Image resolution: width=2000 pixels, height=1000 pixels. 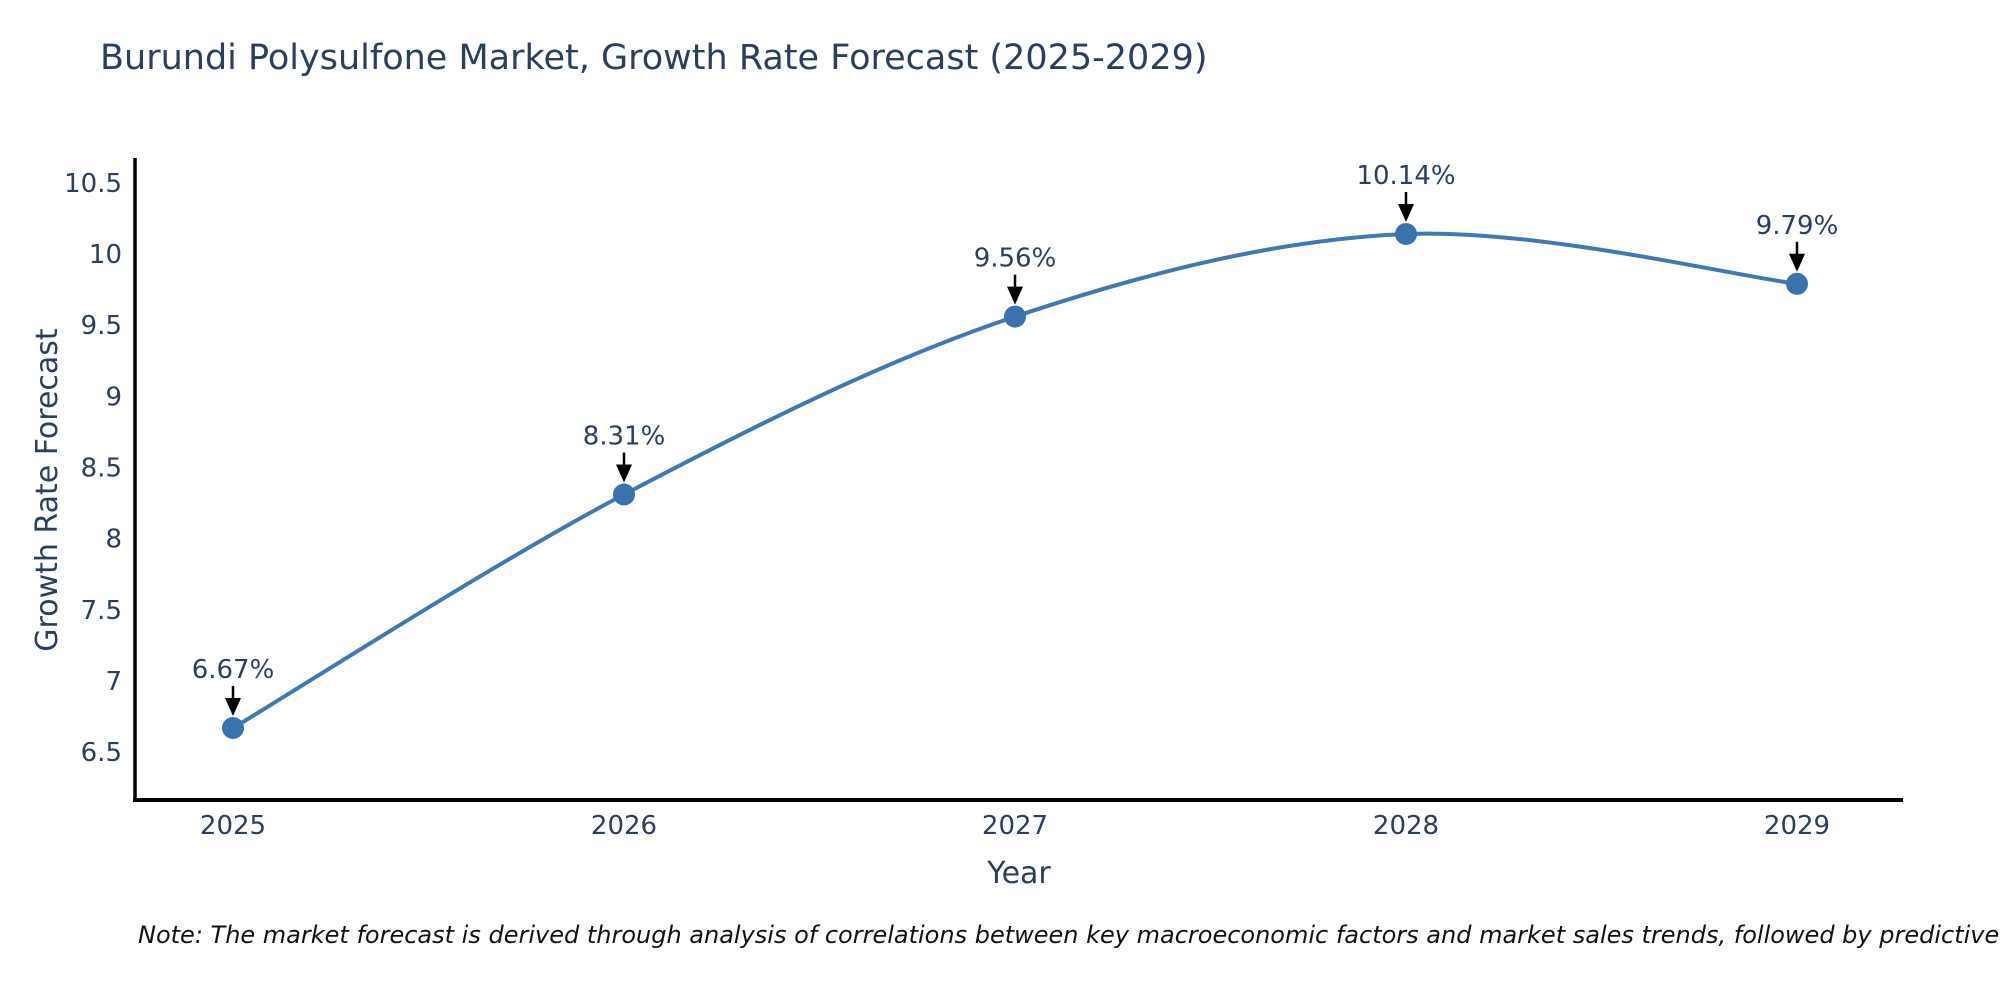 What do you see at coordinates (47, 490) in the screenshot?
I see `y-axis-title: Growth Rate Forecast` at bounding box center [47, 490].